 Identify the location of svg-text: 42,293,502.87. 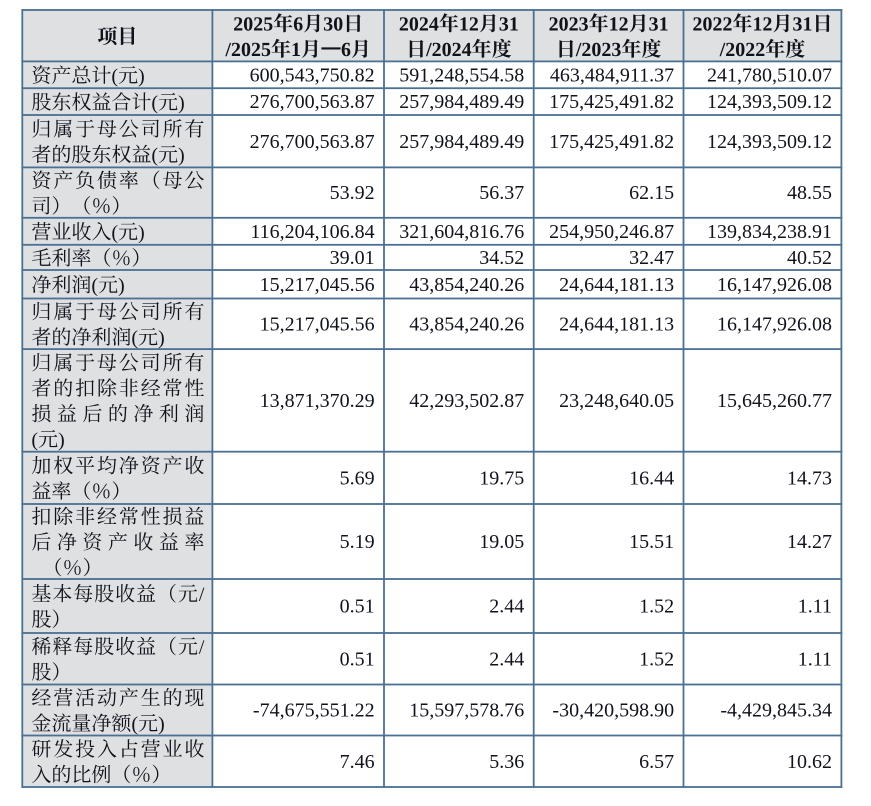
(466, 401).